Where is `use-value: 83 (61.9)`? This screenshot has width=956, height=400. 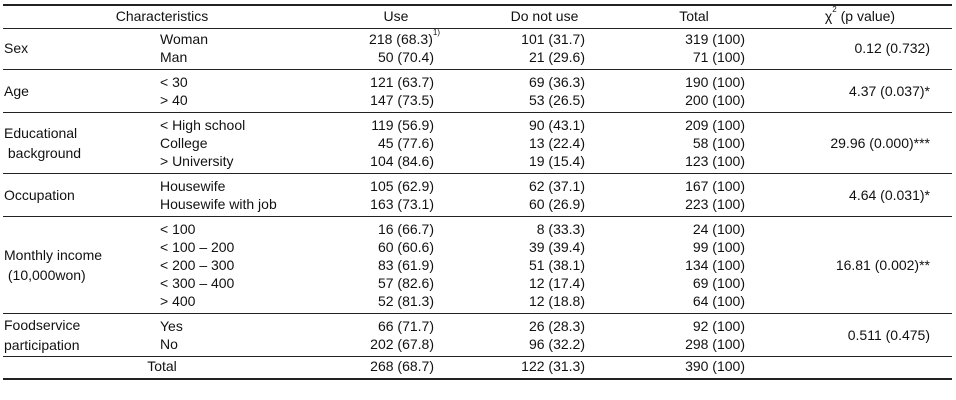
use-value: 83 (61.9) is located at coordinates (367, 265).